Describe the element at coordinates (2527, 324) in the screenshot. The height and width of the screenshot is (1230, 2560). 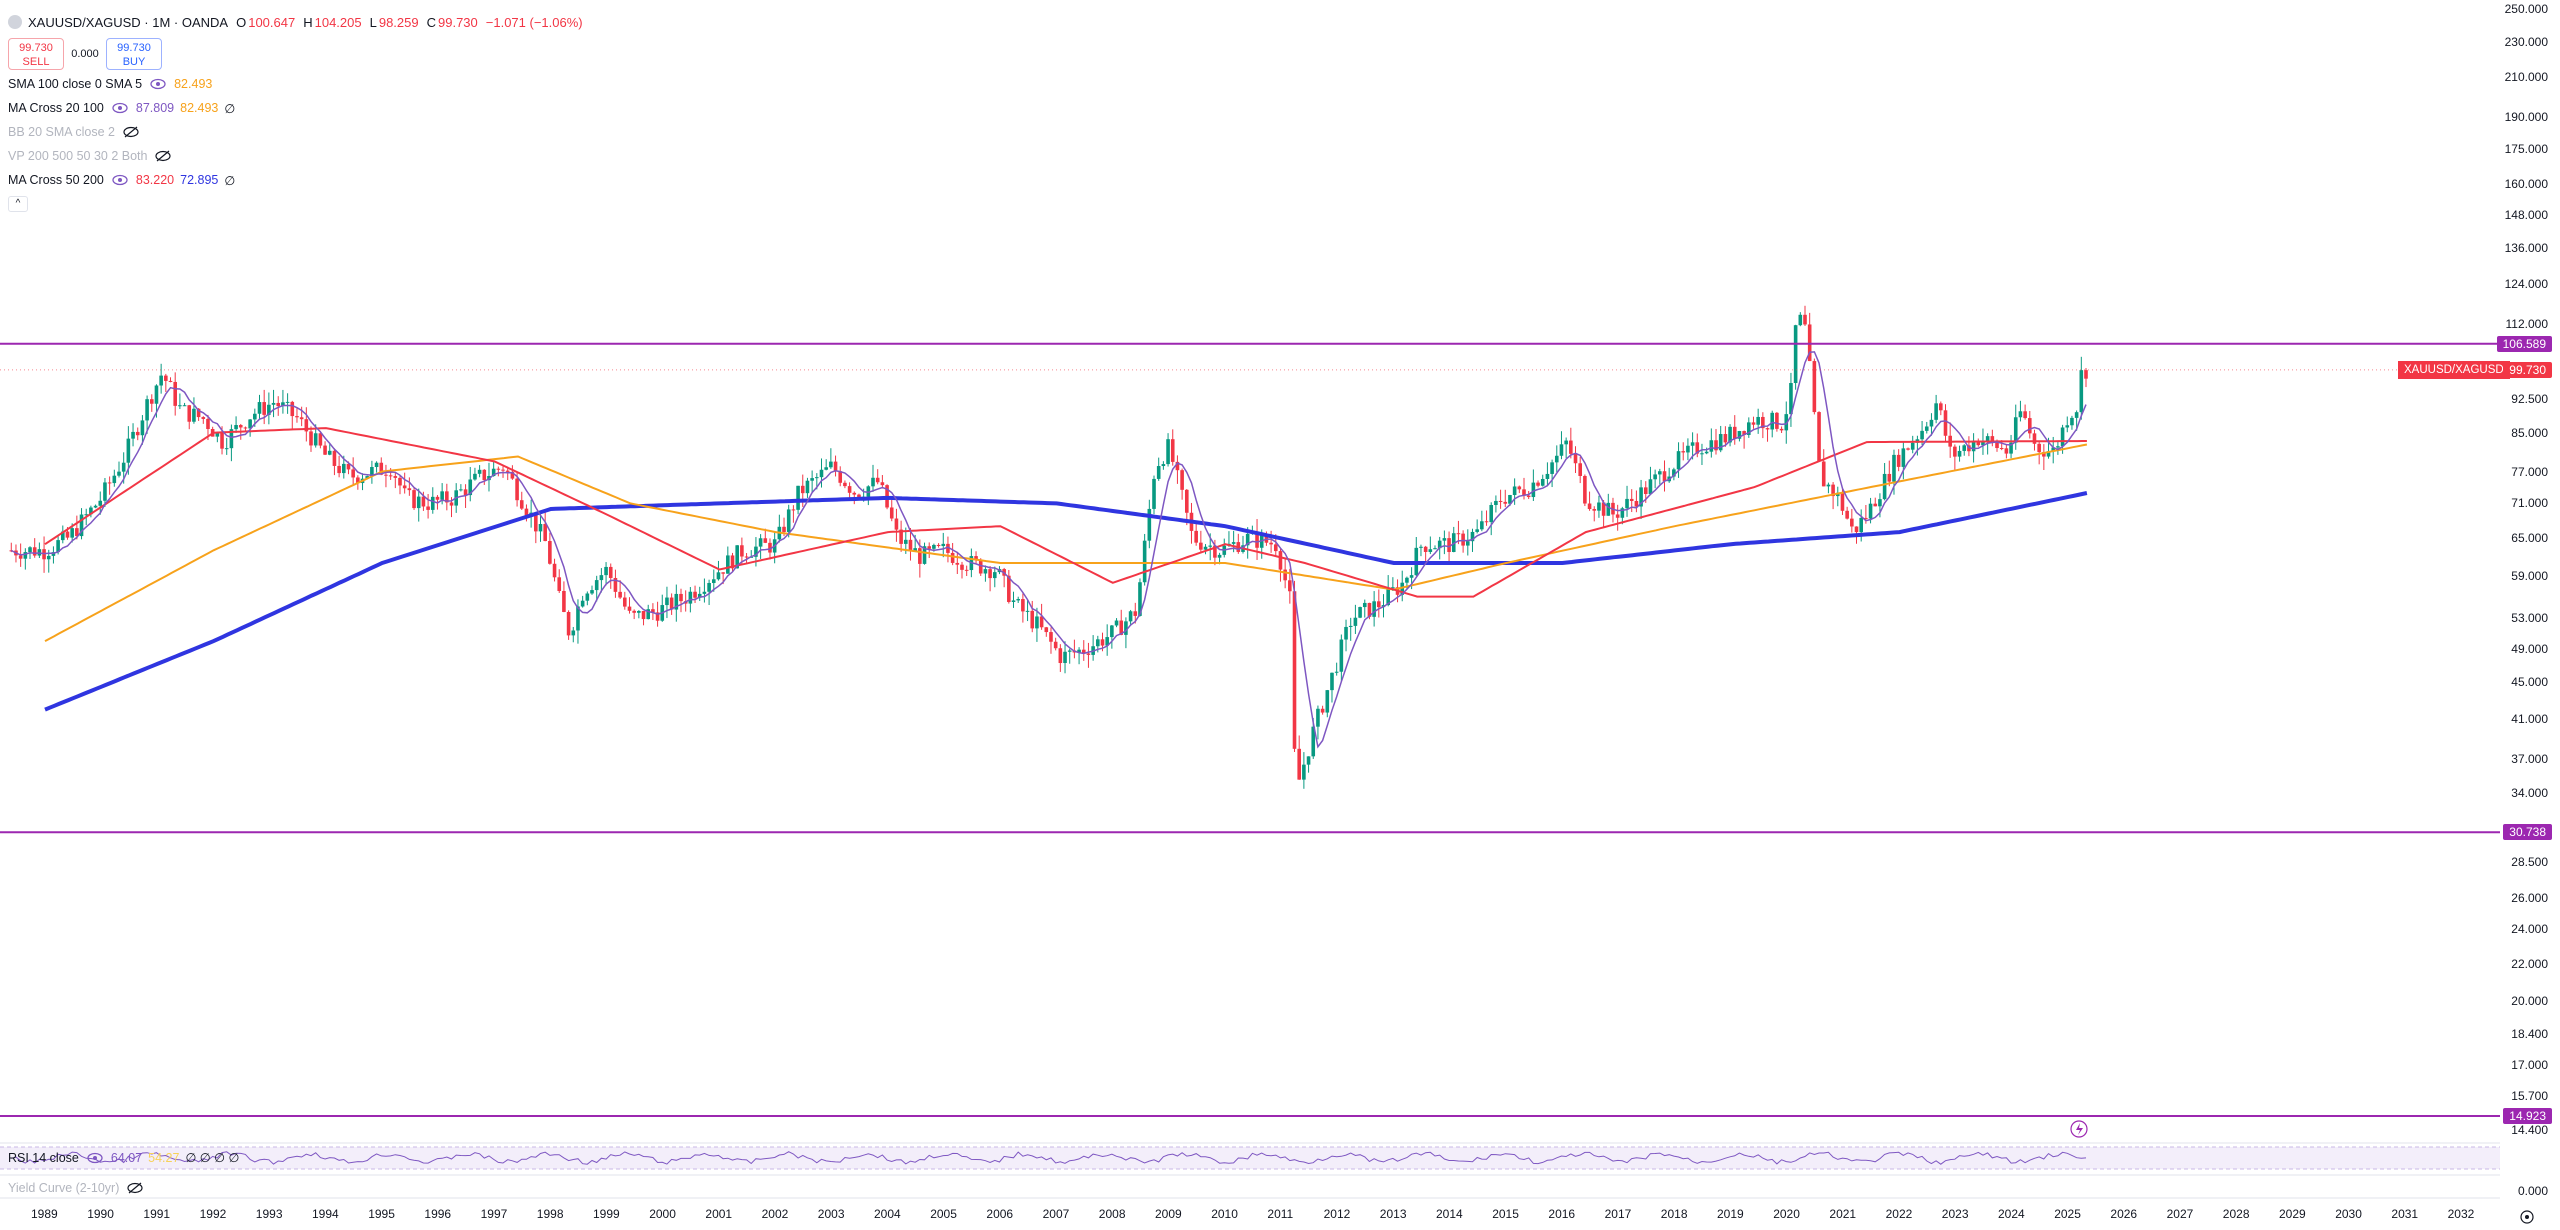
I see `price-axis-label: 112.000` at that location.